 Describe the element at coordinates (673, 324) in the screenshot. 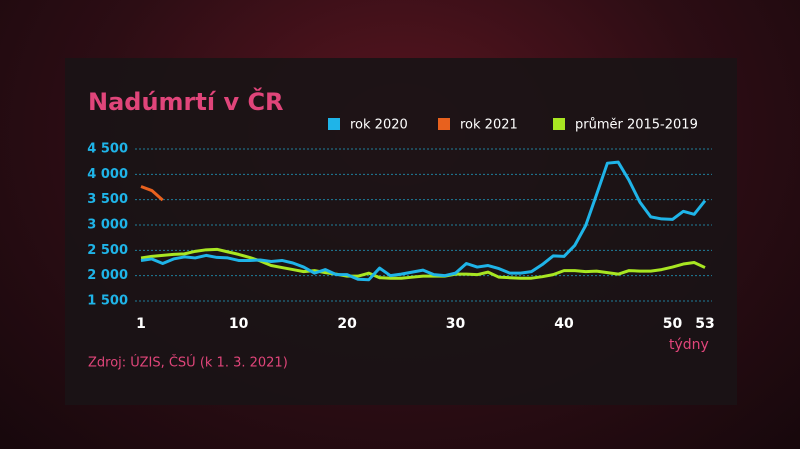

I see `x-tick-label: 50` at that location.